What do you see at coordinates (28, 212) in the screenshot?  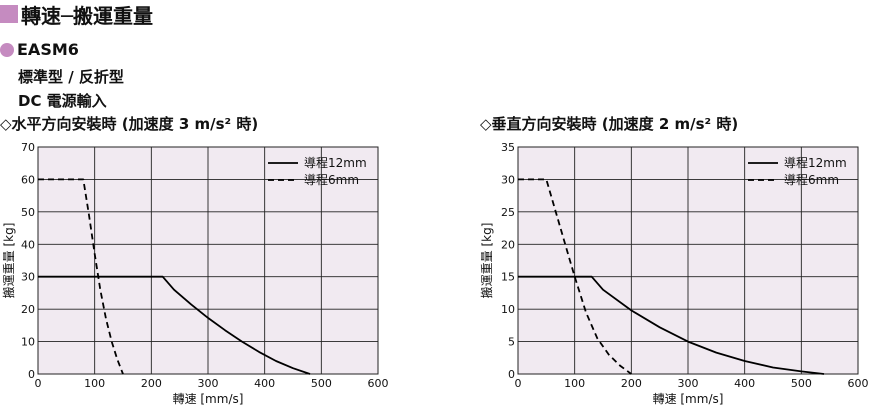 I see `y-tick-label: 50` at bounding box center [28, 212].